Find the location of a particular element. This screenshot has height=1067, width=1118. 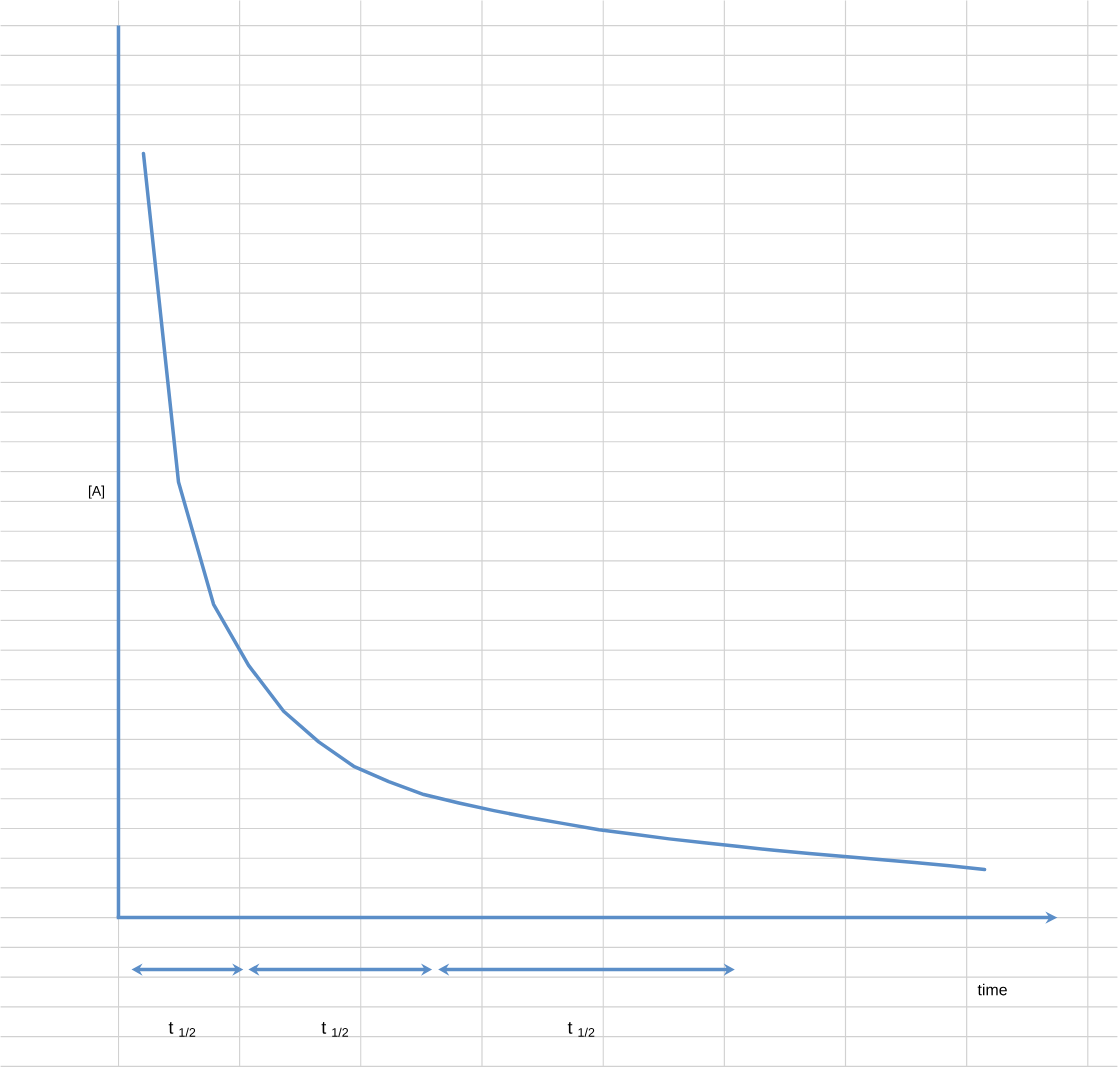

y-axis-title: [A] is located at coordinates (96, 492).